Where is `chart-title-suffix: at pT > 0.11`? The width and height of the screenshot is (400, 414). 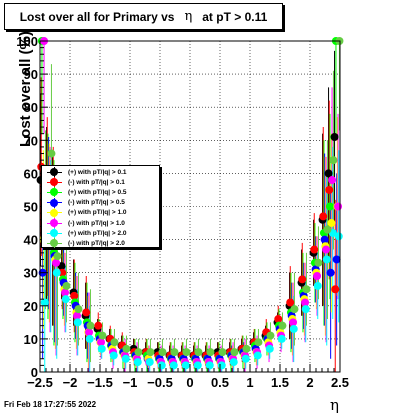
chart-title-suffix: at pT > 0.11 is located at coordinates (235, 16).